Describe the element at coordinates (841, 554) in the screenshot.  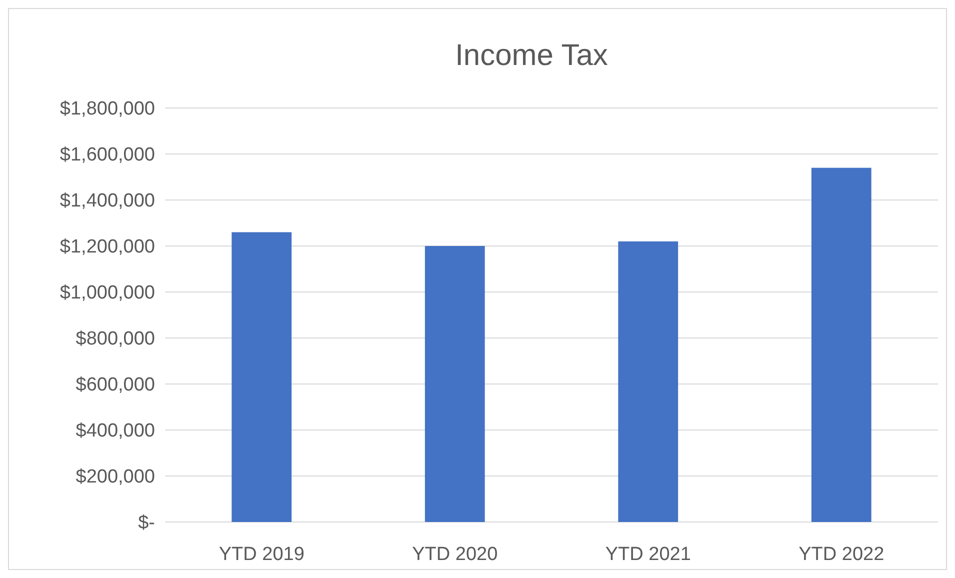
I see `x-tick-label: YTD 2022` at that location.